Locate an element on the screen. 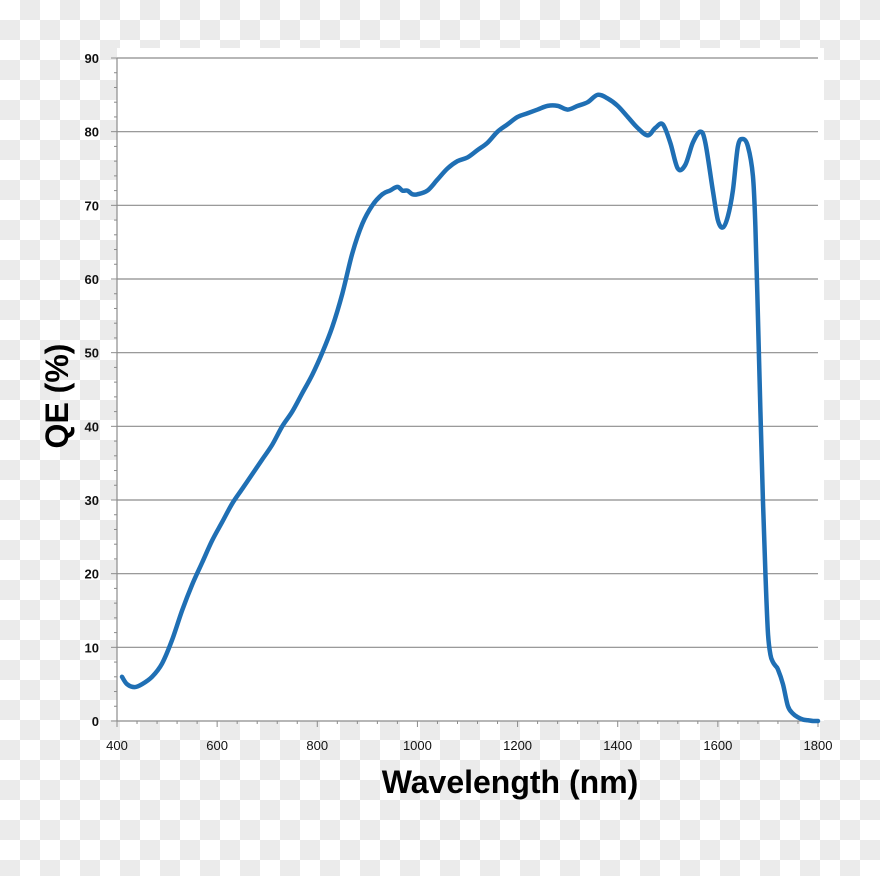  y-tick-label-40: 40 is located at coordinates (92, 426).